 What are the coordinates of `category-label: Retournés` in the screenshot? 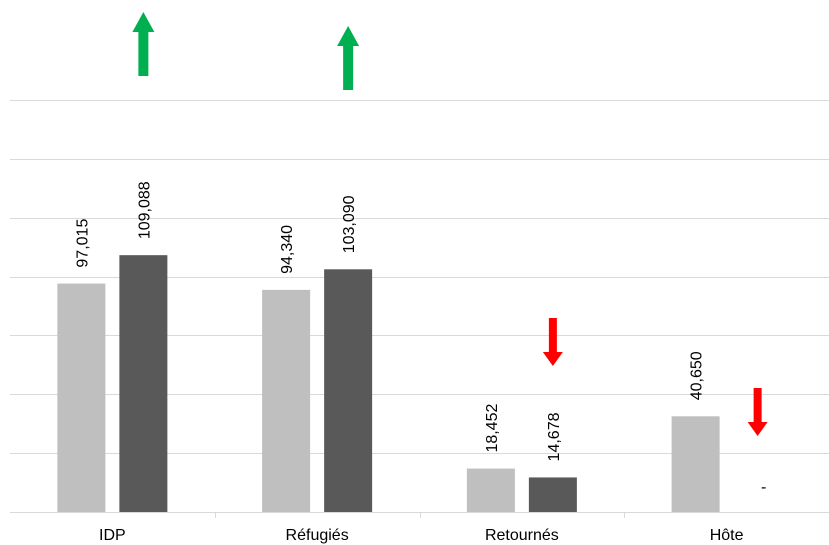 It's located at (522, 535).